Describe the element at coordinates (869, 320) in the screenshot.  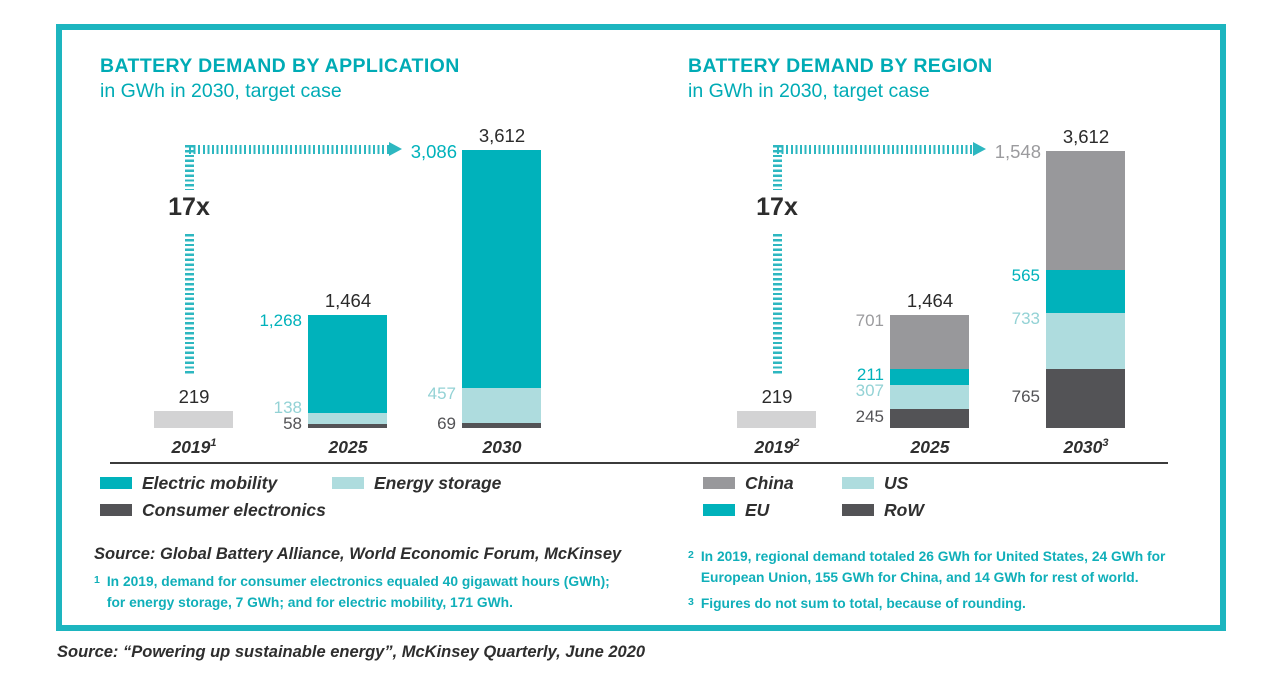
I see `segment-value-label: 701` at that location.